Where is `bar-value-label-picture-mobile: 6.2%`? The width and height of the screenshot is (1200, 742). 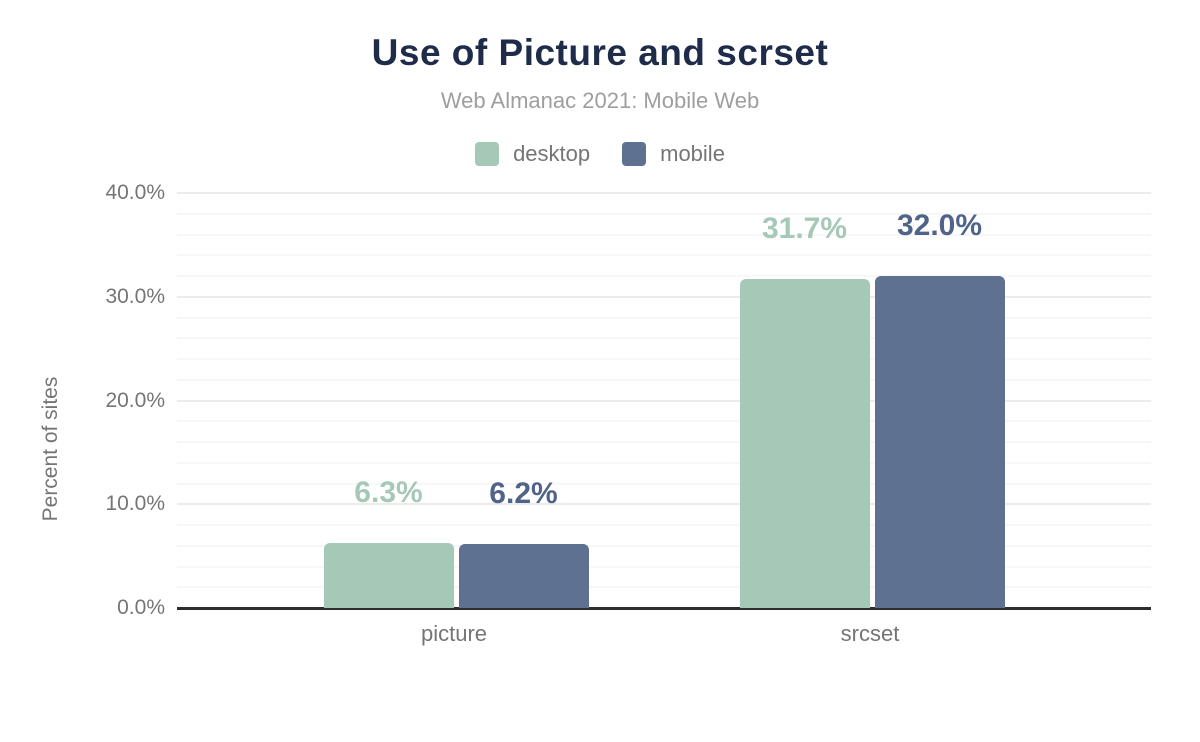 bar-value-label-picture-mobile: 6.2% is located at coordinates (523, 493).